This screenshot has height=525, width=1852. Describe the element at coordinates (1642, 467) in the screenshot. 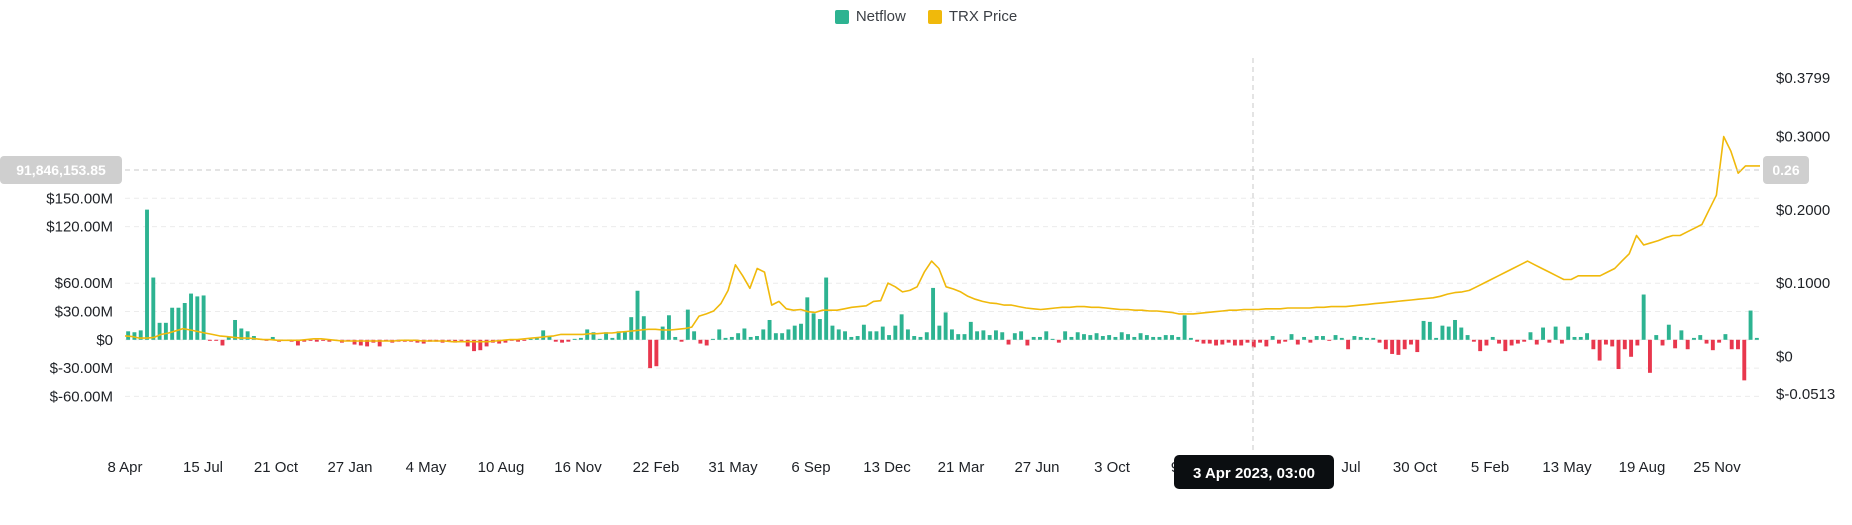

I see `x-tick-label: 19 Aug` at that location.